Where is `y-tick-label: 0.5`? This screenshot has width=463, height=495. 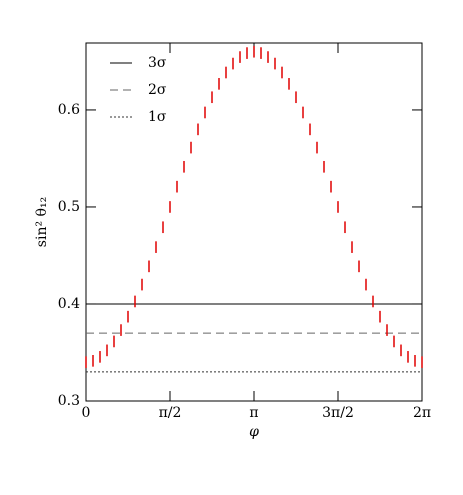
y-tick-label: 0.5 is located at coordinates (69, 207).